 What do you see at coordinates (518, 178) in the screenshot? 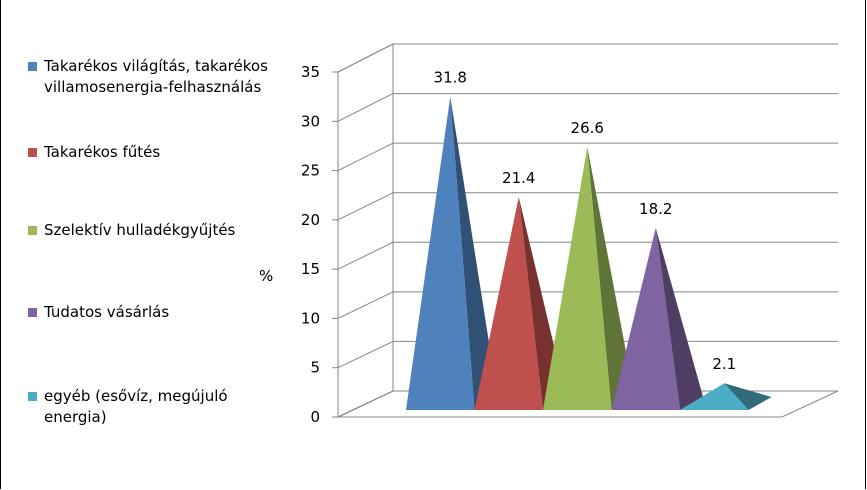
I see `data-label: 21.4` at bounding box center [518, 178].